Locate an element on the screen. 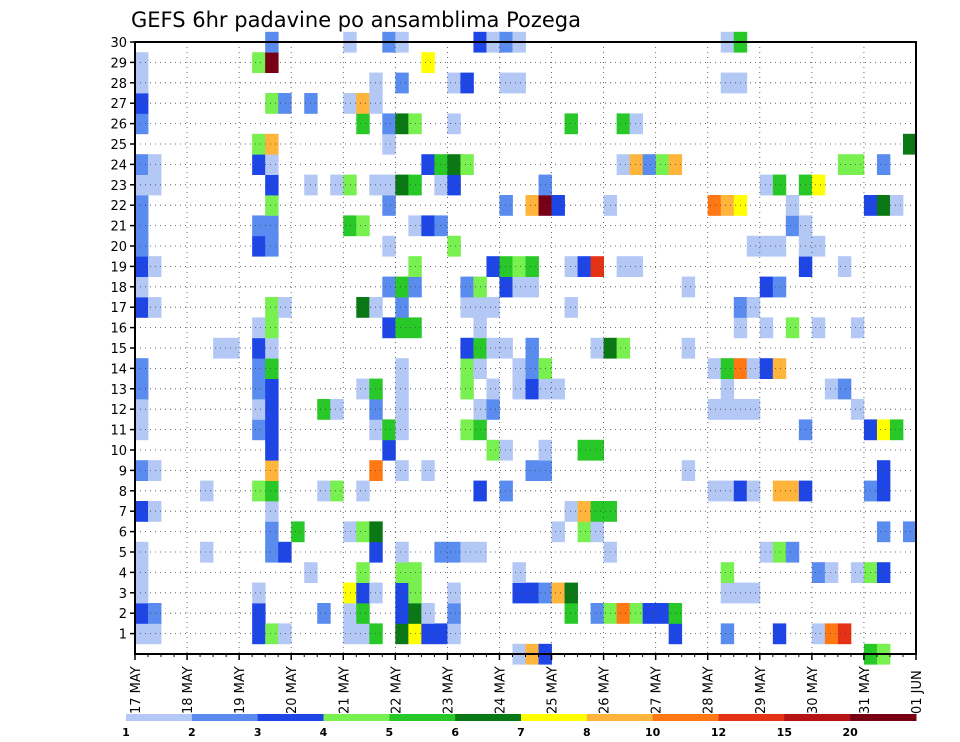 Image resolution: width=960 pixels, height=742 pixels. y-tick-label: 10 is located at coordinates (118, 451).